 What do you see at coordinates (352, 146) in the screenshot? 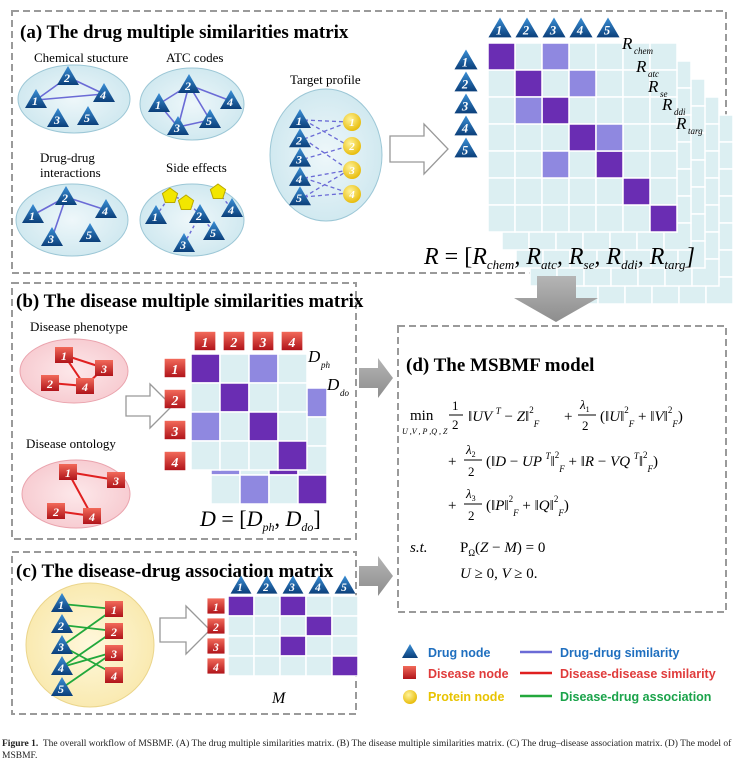
I see `protein-node: 2` at bounding box center [352, 146].